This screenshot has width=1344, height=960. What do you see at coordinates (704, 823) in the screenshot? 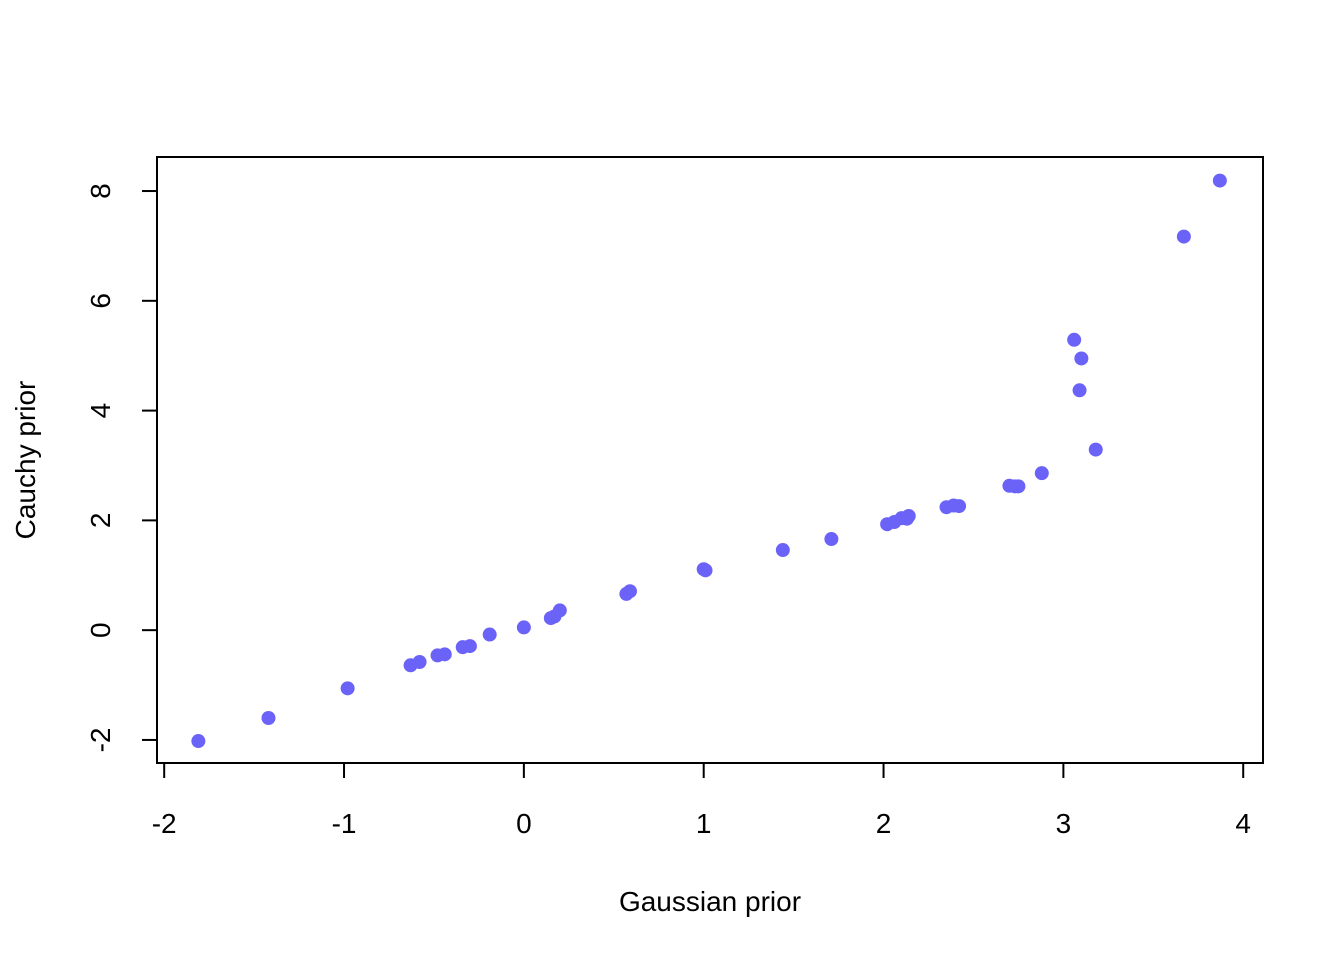
I see `x-tick-label: 1` at bounding box center [704, 823].